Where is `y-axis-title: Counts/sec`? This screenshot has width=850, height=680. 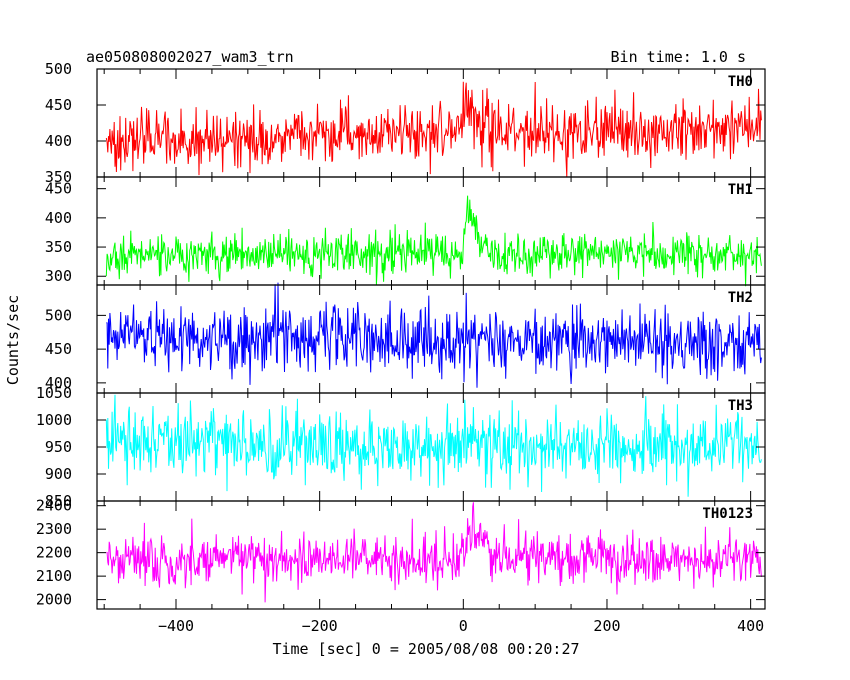 y-axis-title: Counts/sec is located at coordinates (13, 340).